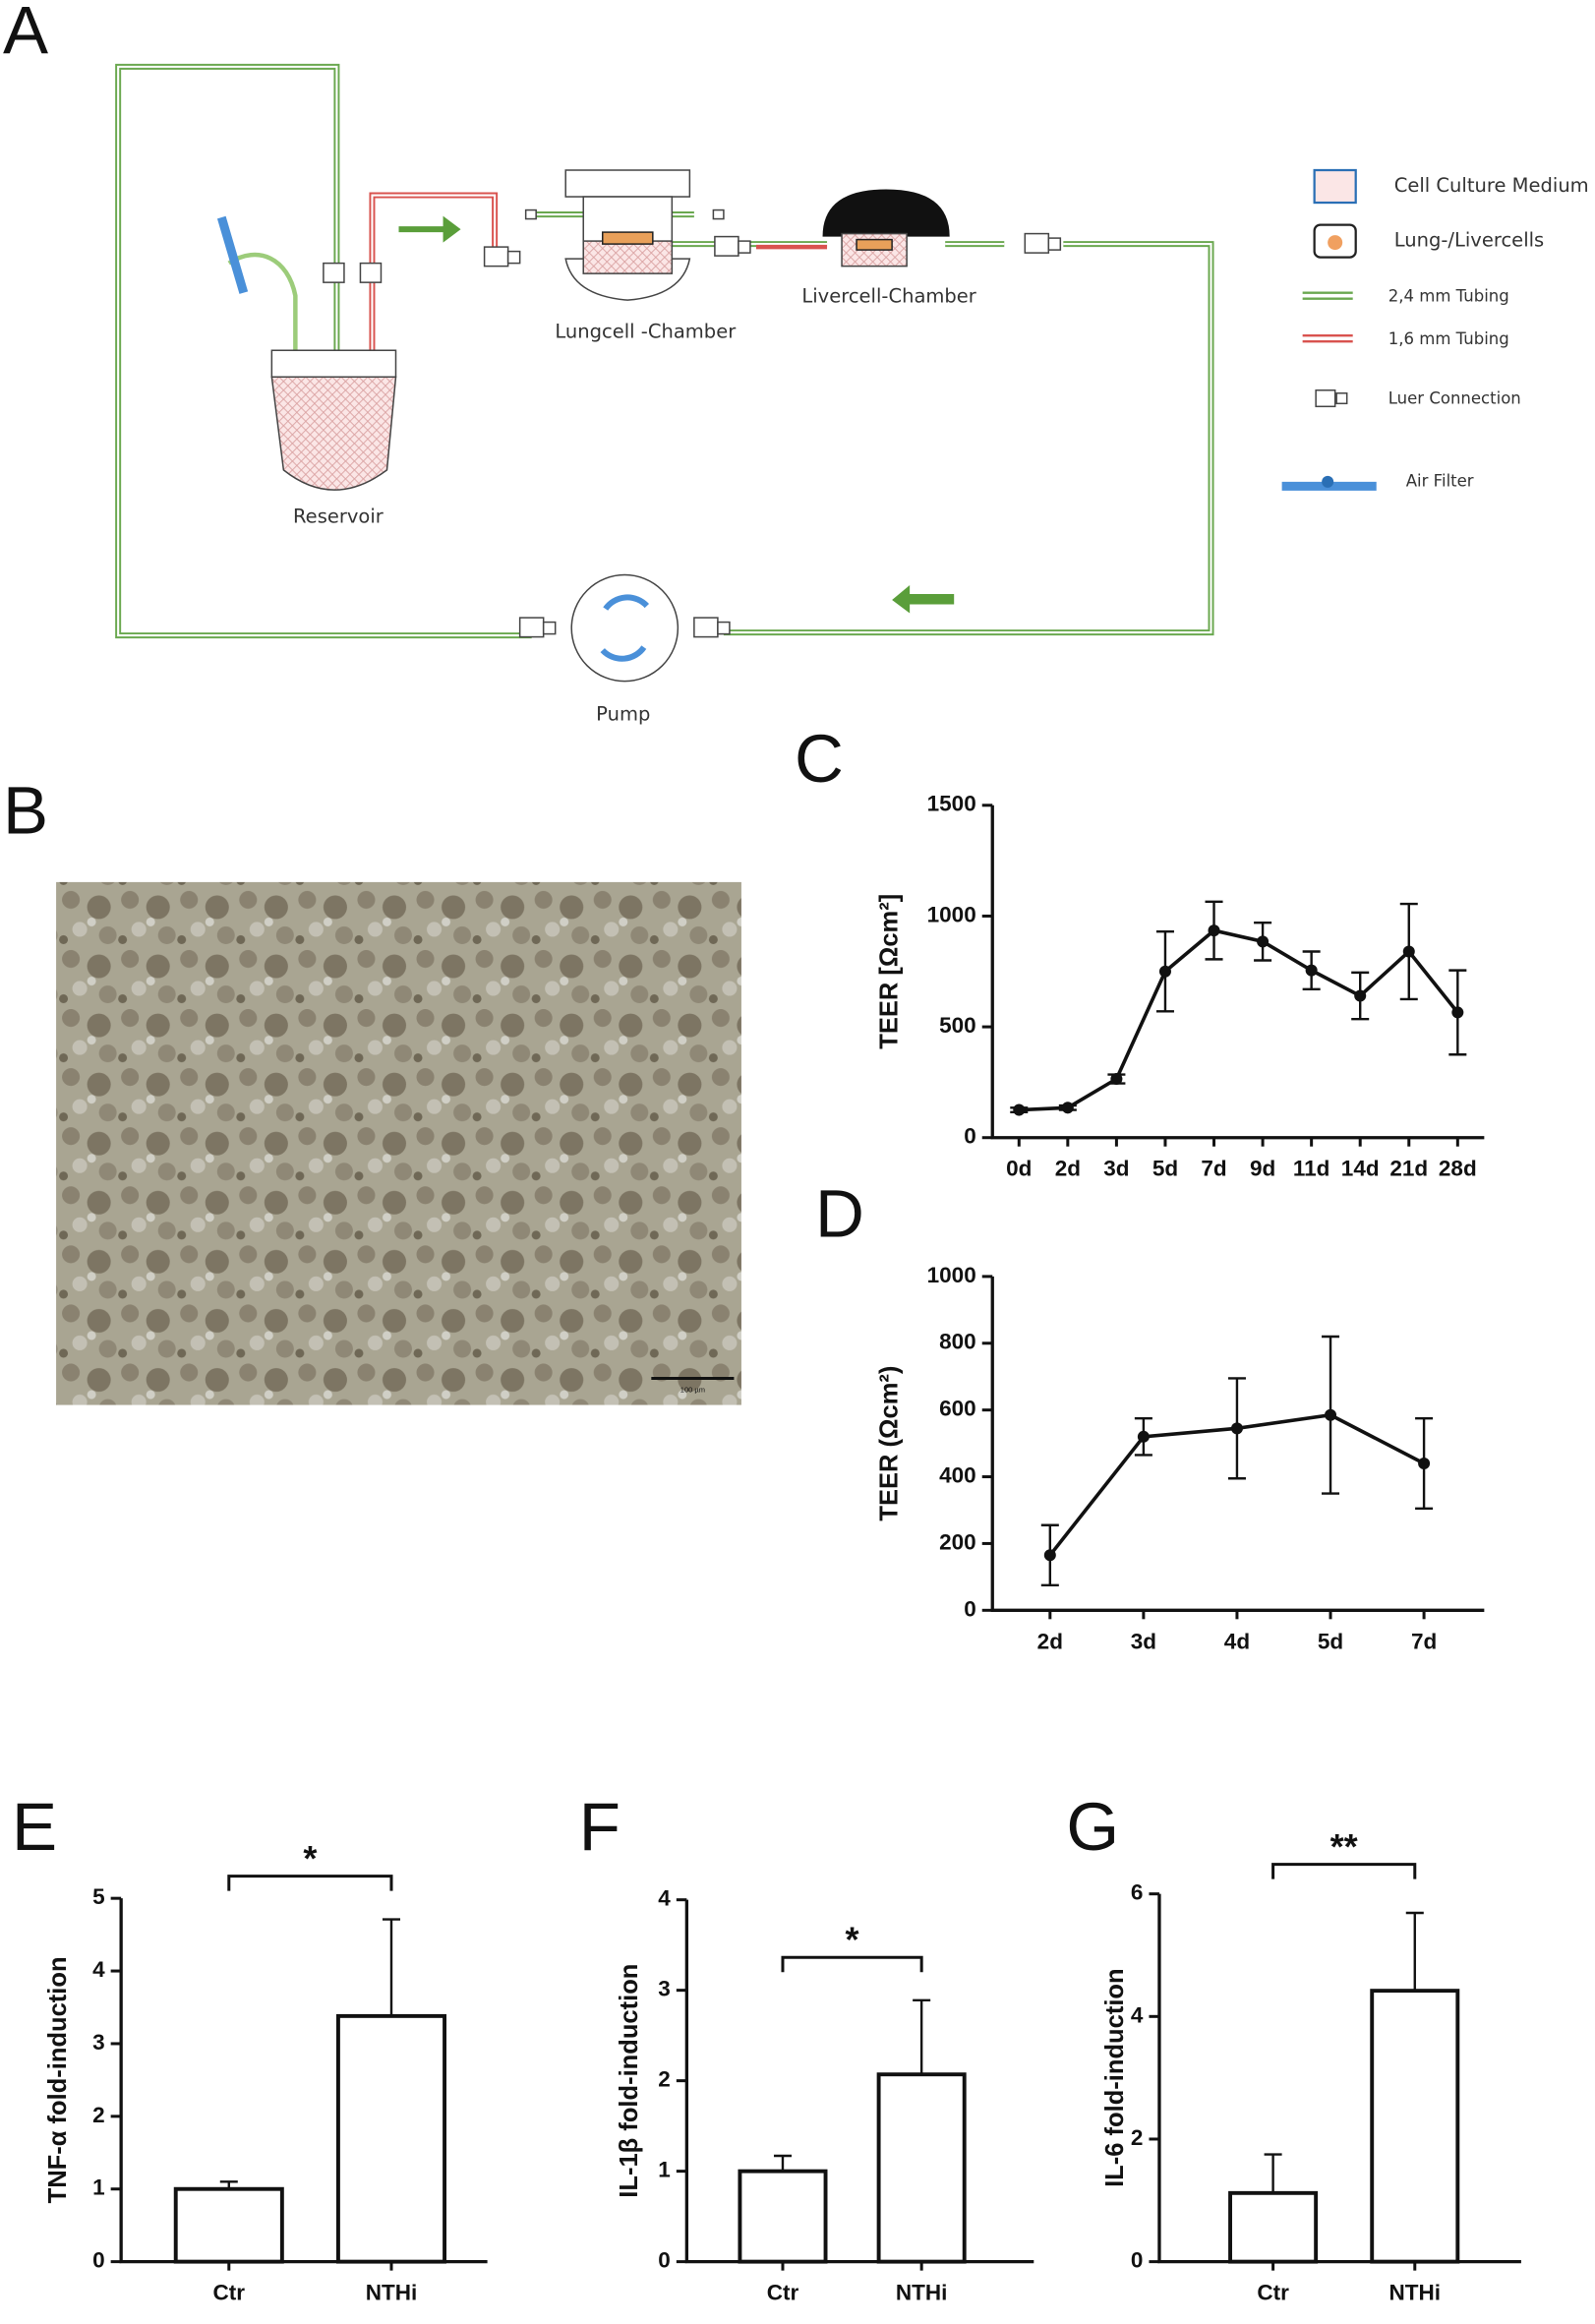 Image resolution: width=1595 pixels, height=2324 pixels. Describe the element at coordinates (627, 235) in the screenshot. I see `lungcell-chamber` at that location.